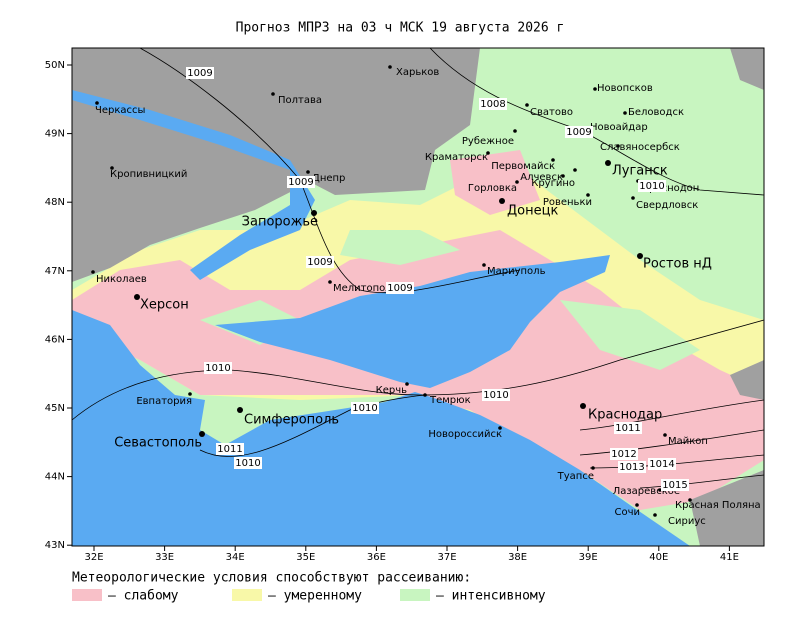 The image size is (800, 618). I want to click on city-label: Майкоп, so click(688, 441).